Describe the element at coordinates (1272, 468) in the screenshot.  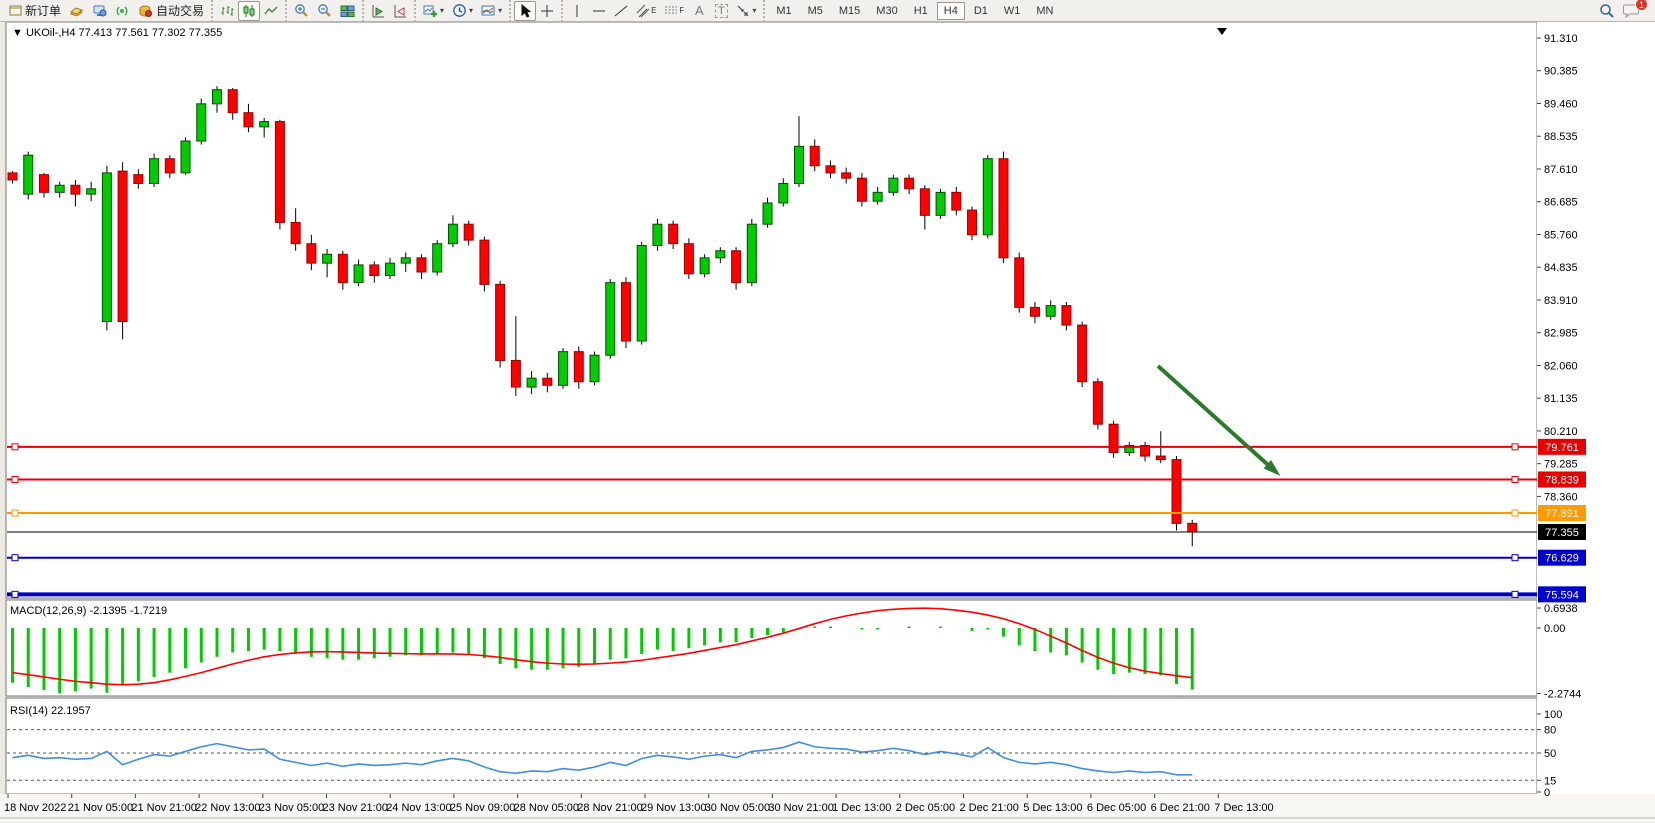
I see `trend-arrow-head` at that location.